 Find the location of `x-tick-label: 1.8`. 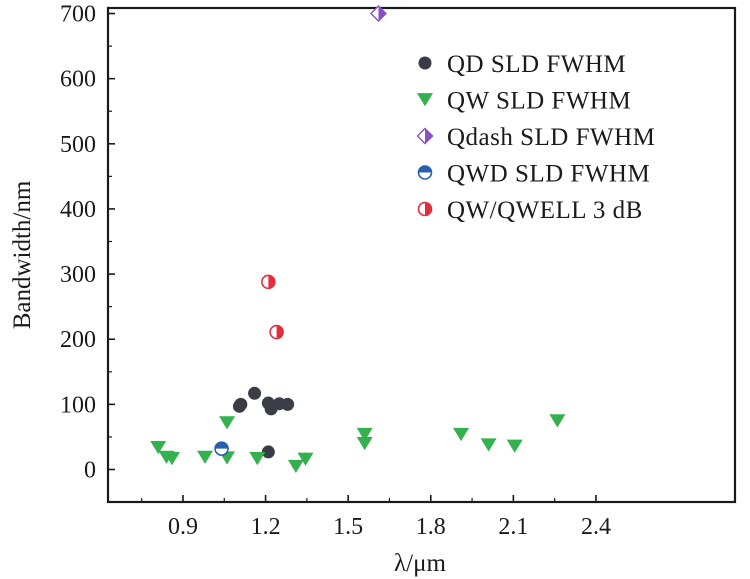

x-tick-label: 1.8 is located at coordinates (431, 527).